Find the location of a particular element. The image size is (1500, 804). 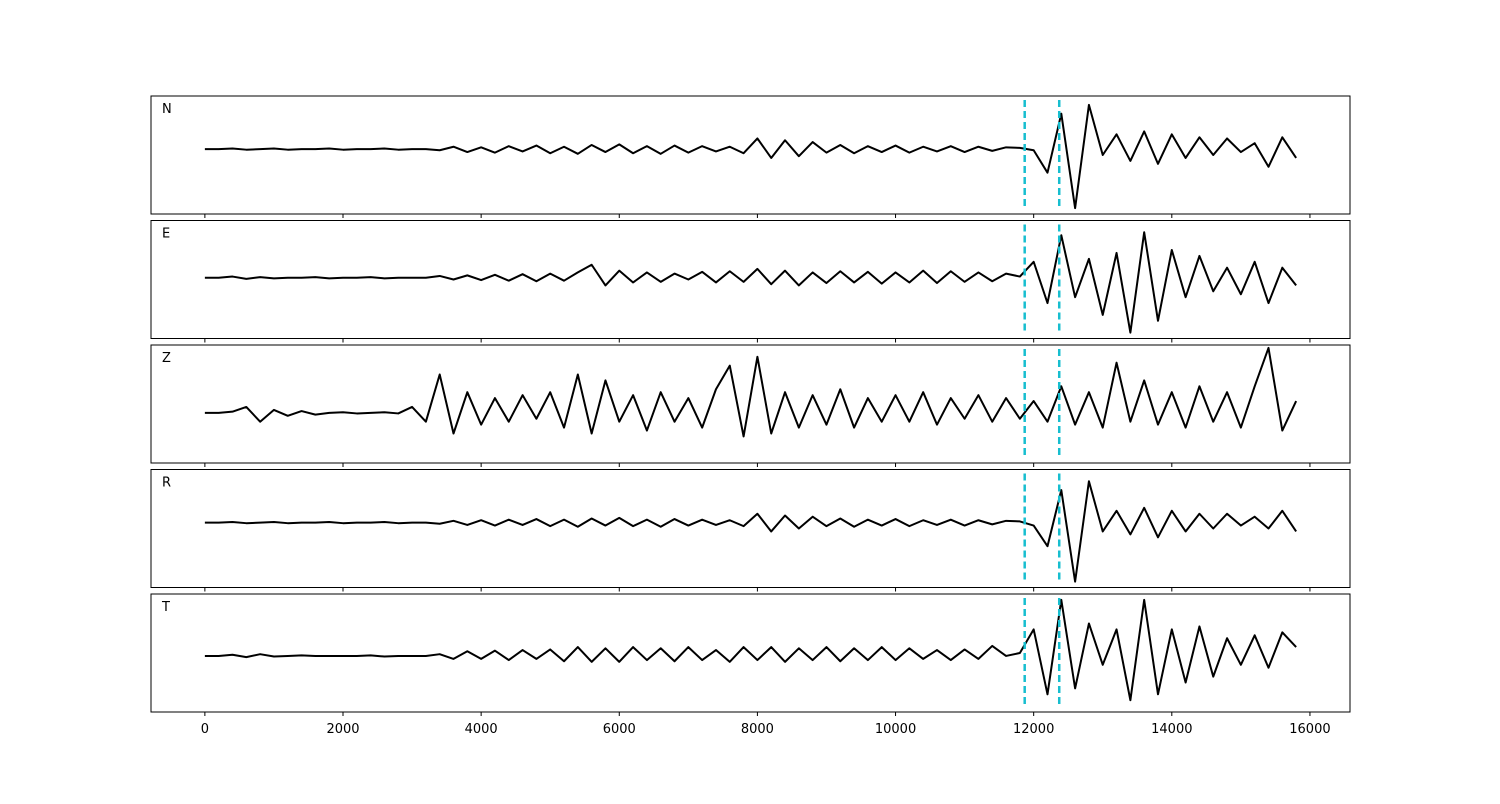

x-tick-label: 4000 is located at coordinates (481, 729).